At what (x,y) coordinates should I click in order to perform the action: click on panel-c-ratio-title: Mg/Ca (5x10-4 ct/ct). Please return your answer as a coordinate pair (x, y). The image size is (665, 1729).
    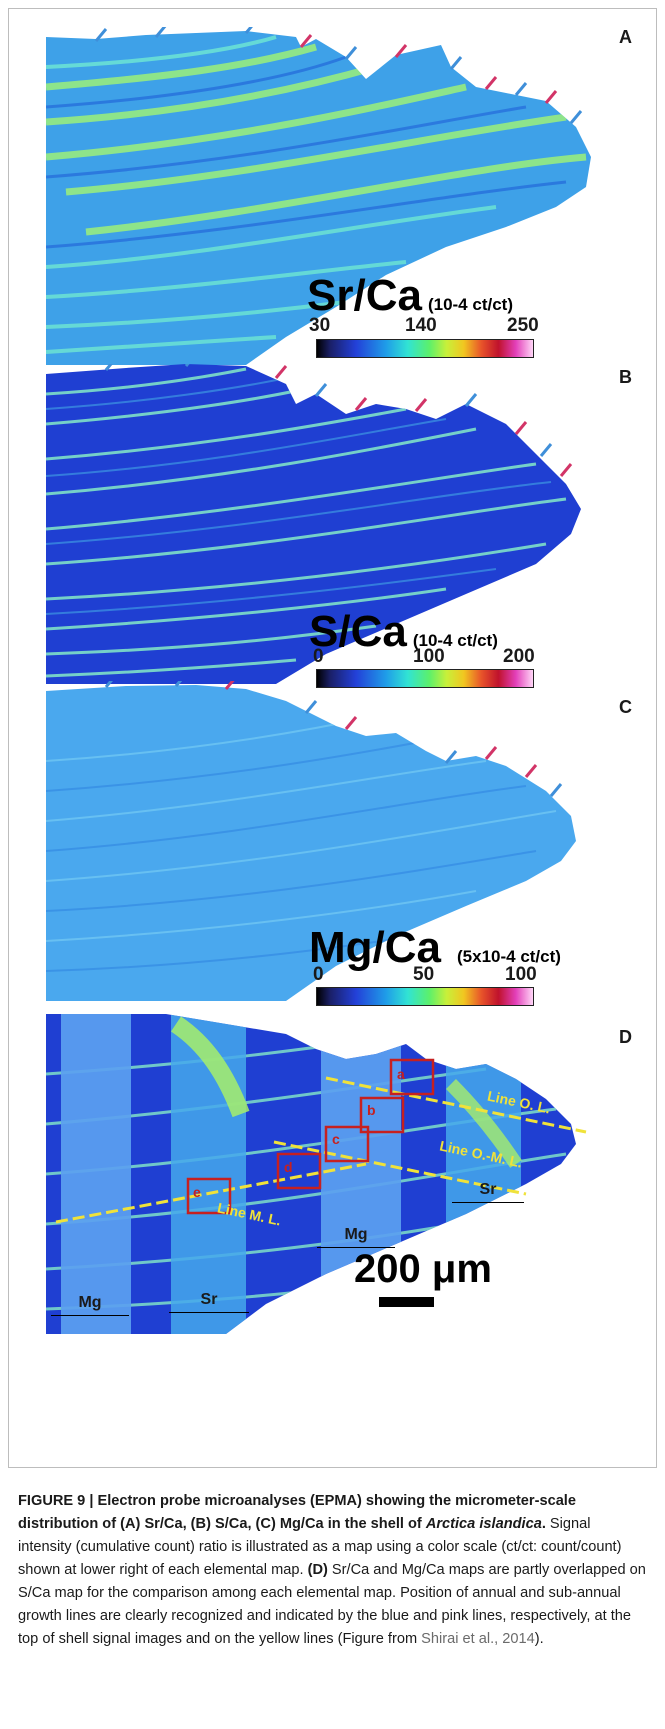
    Looking at the image, I should click on (435, 948).